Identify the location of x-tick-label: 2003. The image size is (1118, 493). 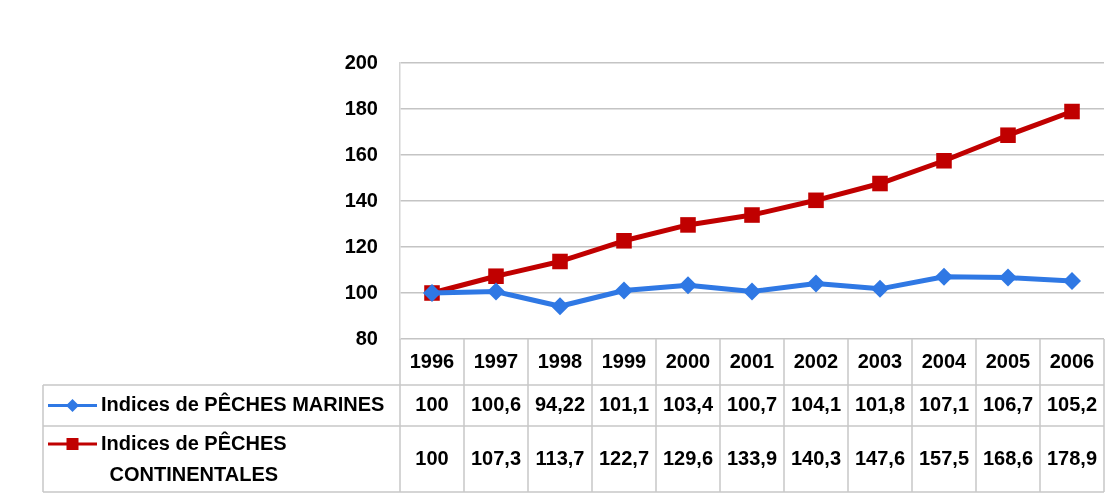
(880, 360).